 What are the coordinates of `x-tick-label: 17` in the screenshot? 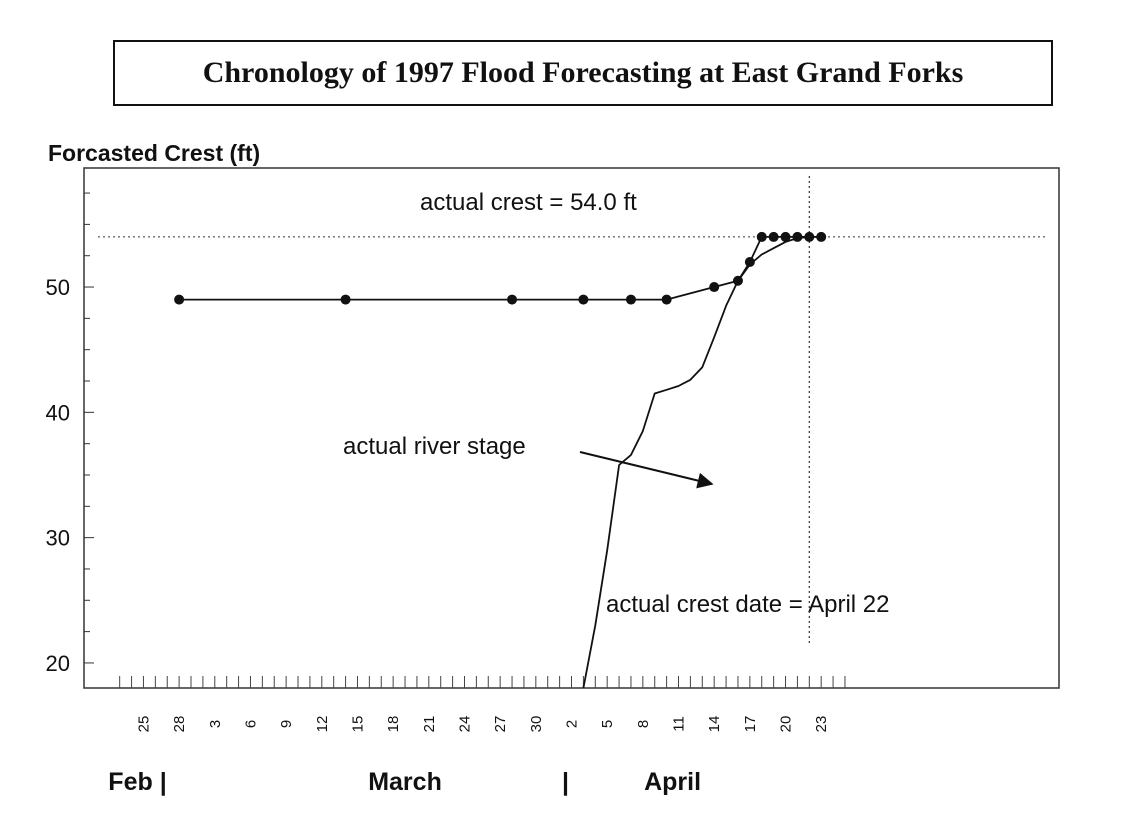 It's located at (750, 724).